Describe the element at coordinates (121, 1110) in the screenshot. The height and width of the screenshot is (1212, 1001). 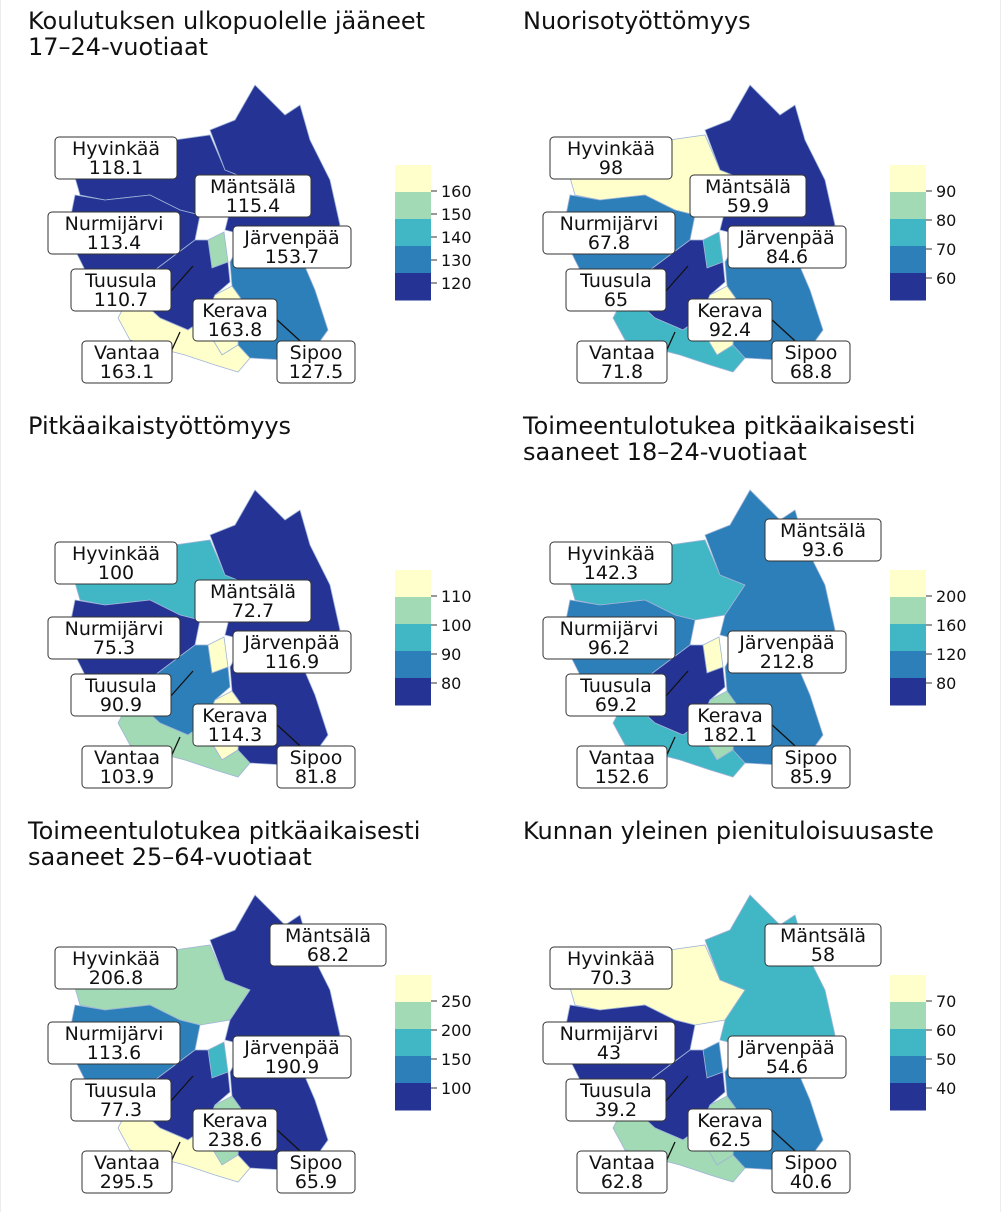
I see `region-value: 77.3` at that location.